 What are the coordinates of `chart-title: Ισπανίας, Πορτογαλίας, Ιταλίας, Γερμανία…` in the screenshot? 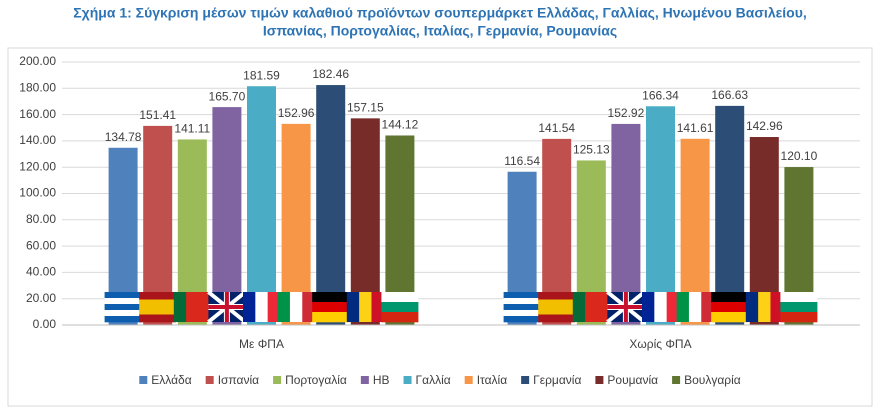 It's located at (440, 31).